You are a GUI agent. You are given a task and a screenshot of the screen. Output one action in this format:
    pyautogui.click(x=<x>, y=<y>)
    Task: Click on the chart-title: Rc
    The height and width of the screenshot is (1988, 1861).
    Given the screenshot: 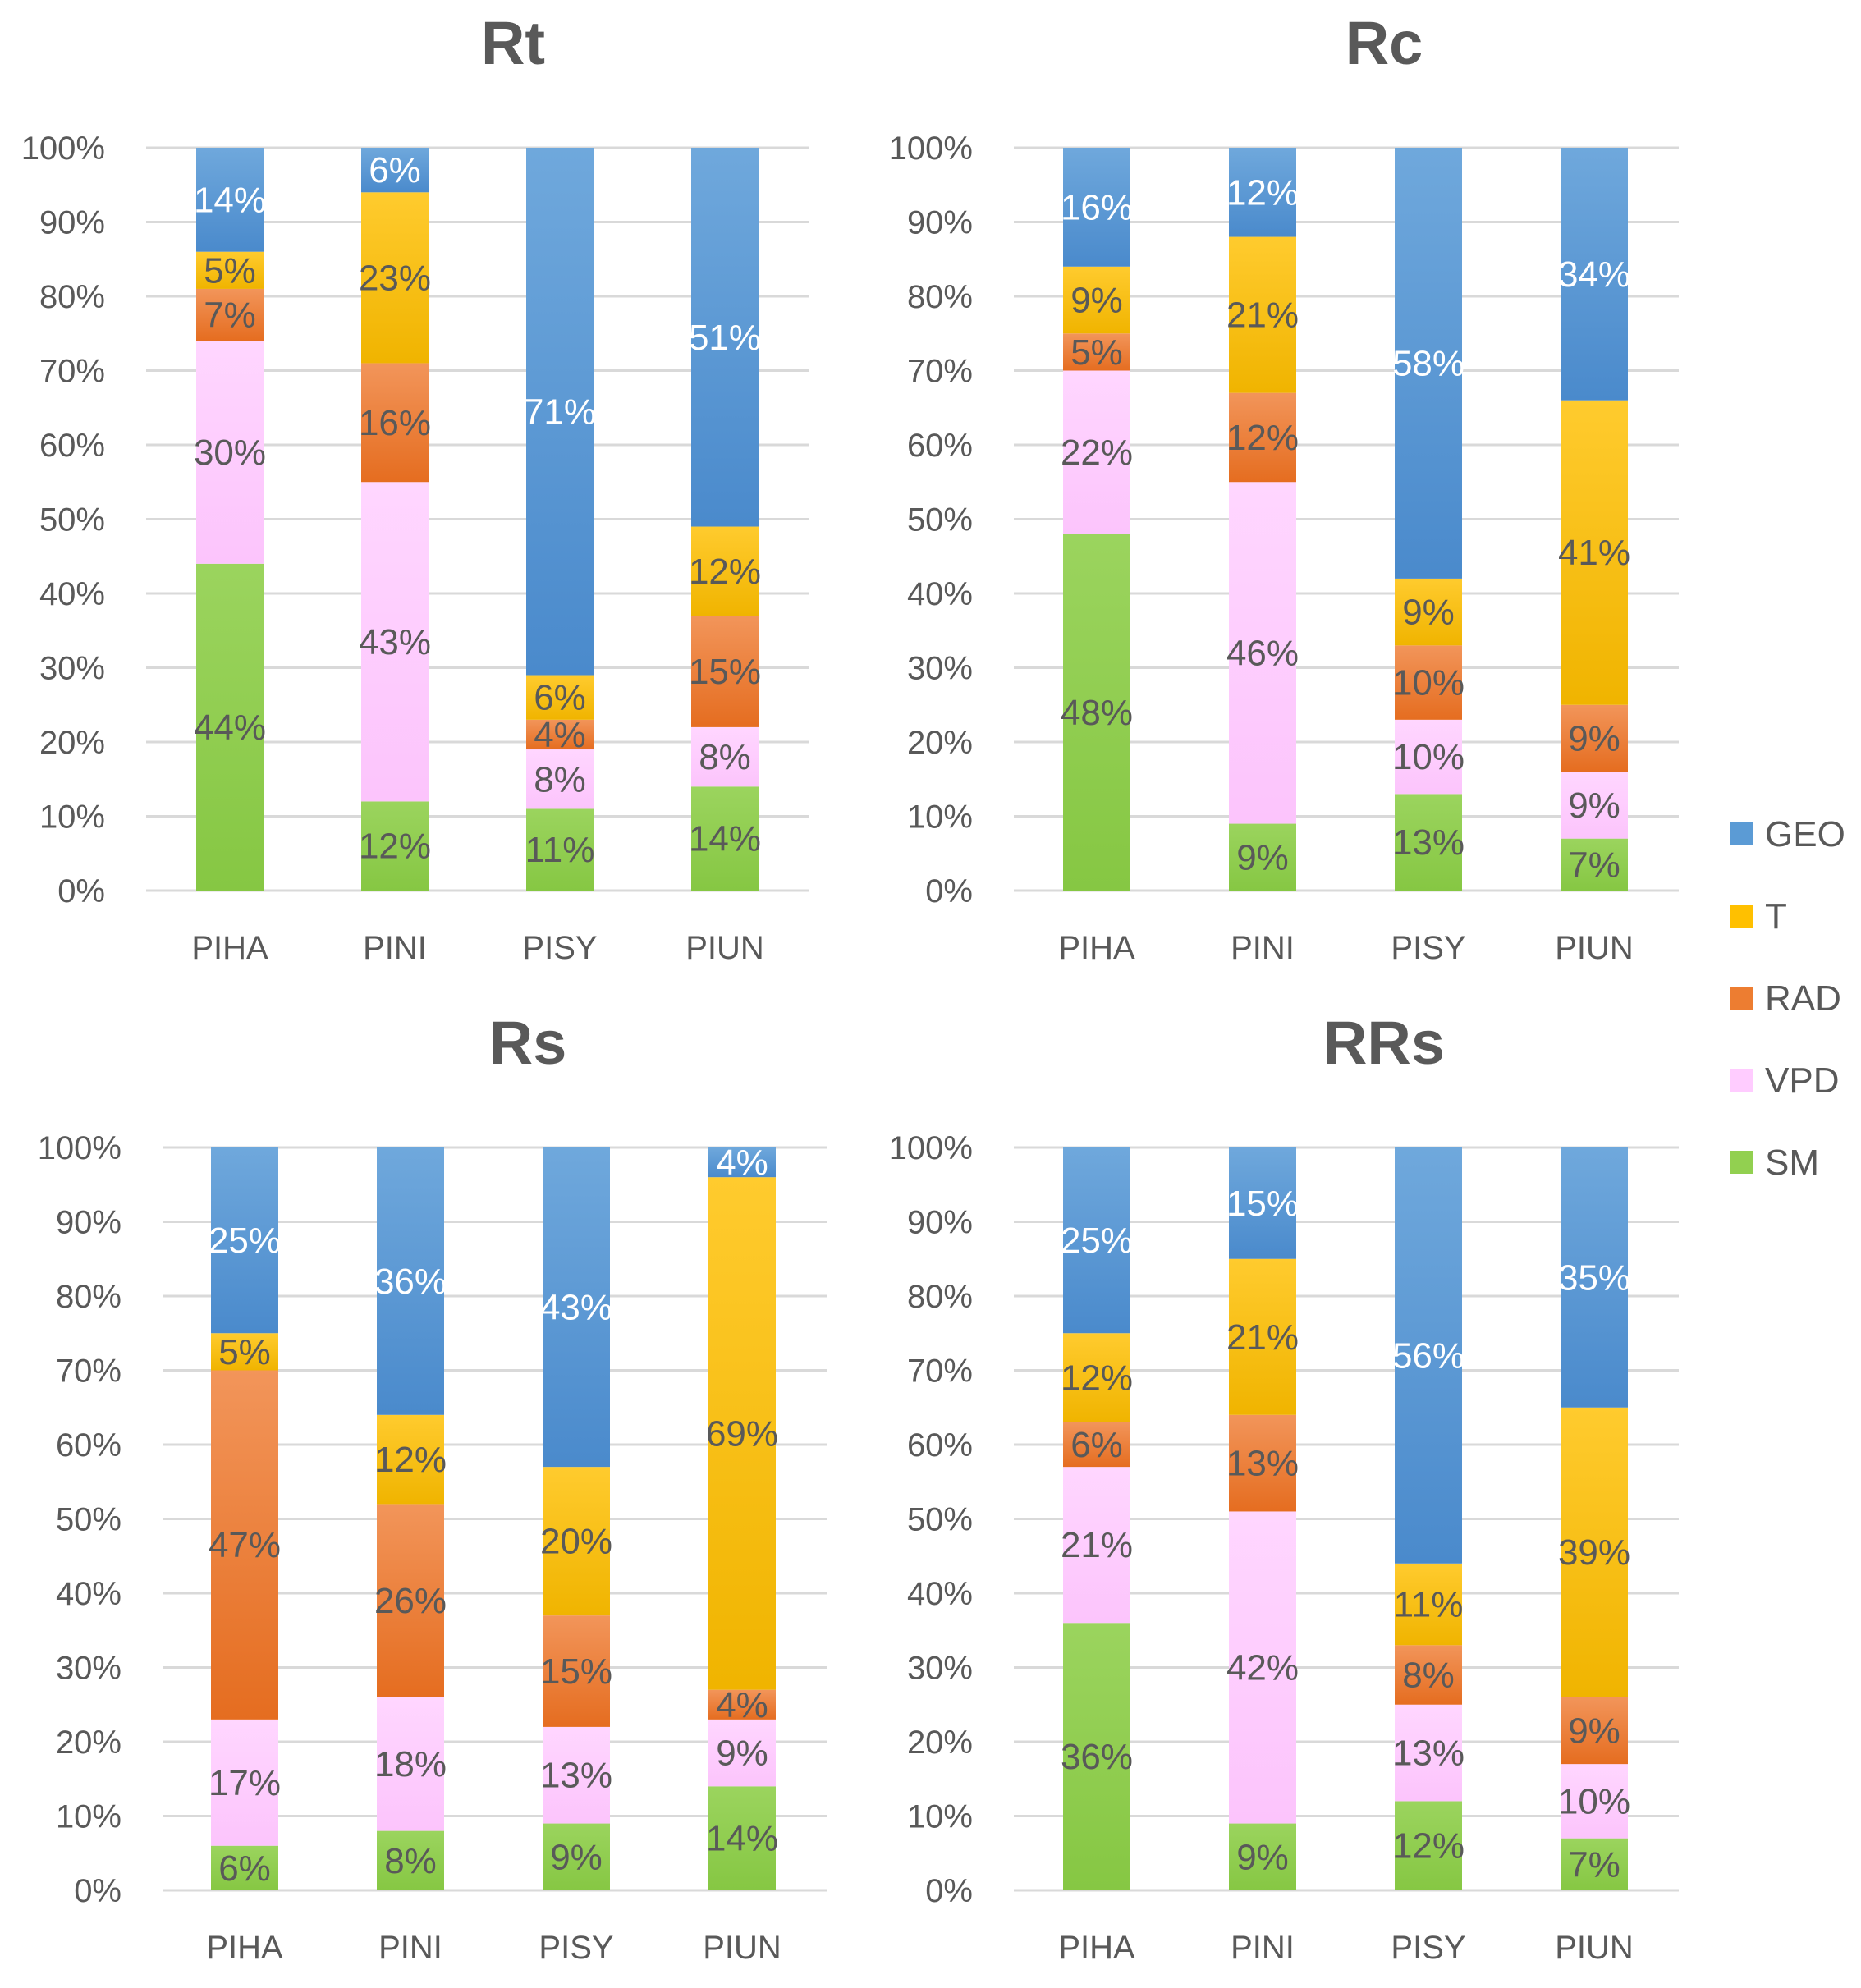 What is the action you would take?
    pyautogui.click(x=1384, y=43)
    